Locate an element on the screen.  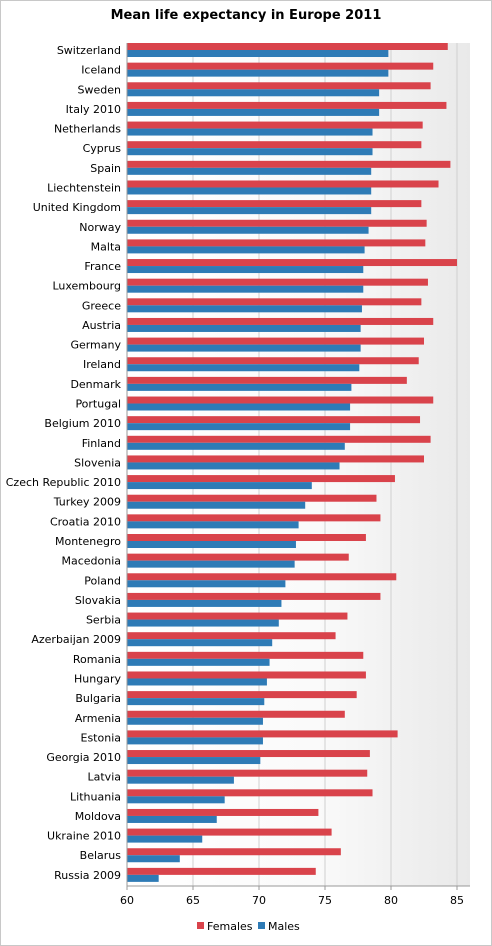
tick-labels: 60 65 70 75 80 85 is located at coordinates (292, 896).